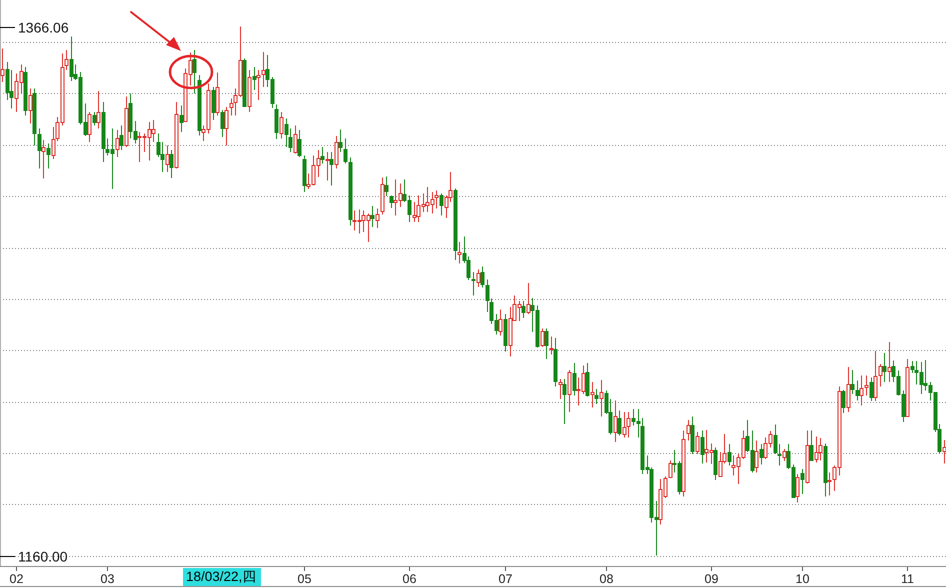  Describe the element at coordinates (305, 579) in the screenshot. I see `x-tick-label: 05` at that location.